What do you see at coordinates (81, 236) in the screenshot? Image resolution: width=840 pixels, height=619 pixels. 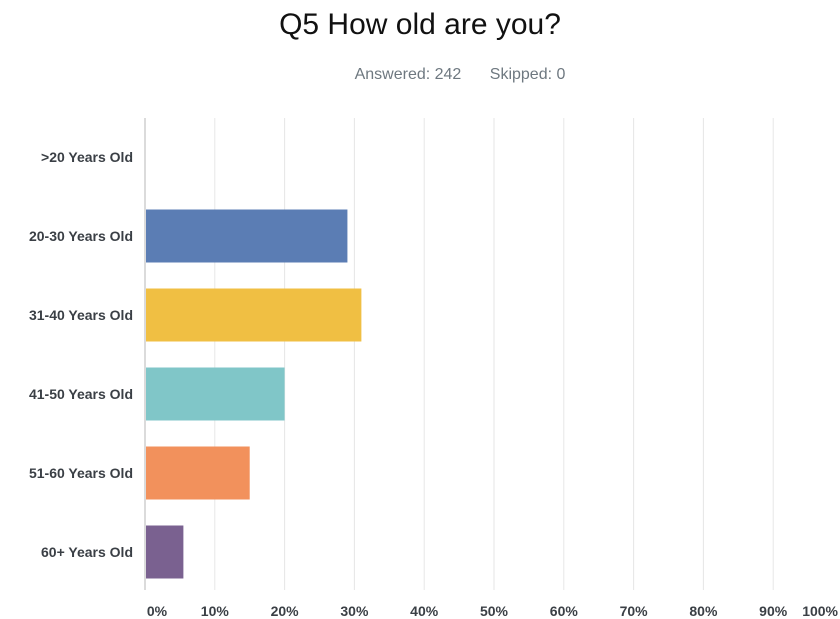 I see `category-label: 20-30 Years Old` at bounding box center [81, 236].